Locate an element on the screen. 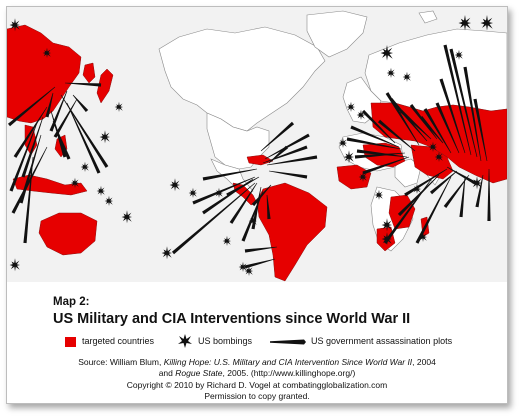 The height and width of the screenshot is (416, 520). south-america is located at coordinates (292, 232).